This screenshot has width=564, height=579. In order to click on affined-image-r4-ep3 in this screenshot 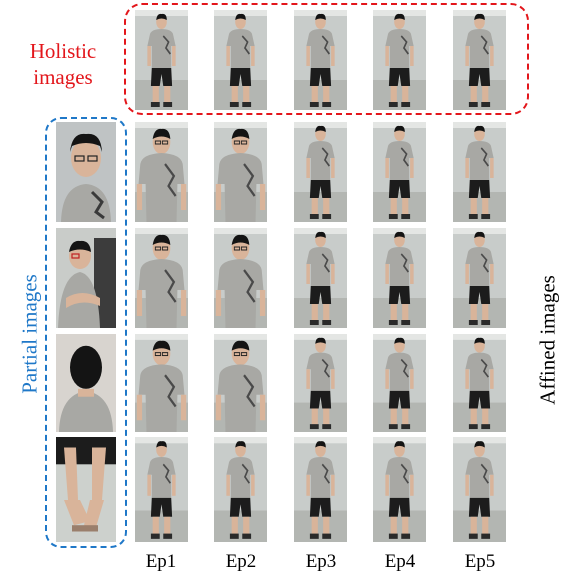, I will do `click(320, 489)`.